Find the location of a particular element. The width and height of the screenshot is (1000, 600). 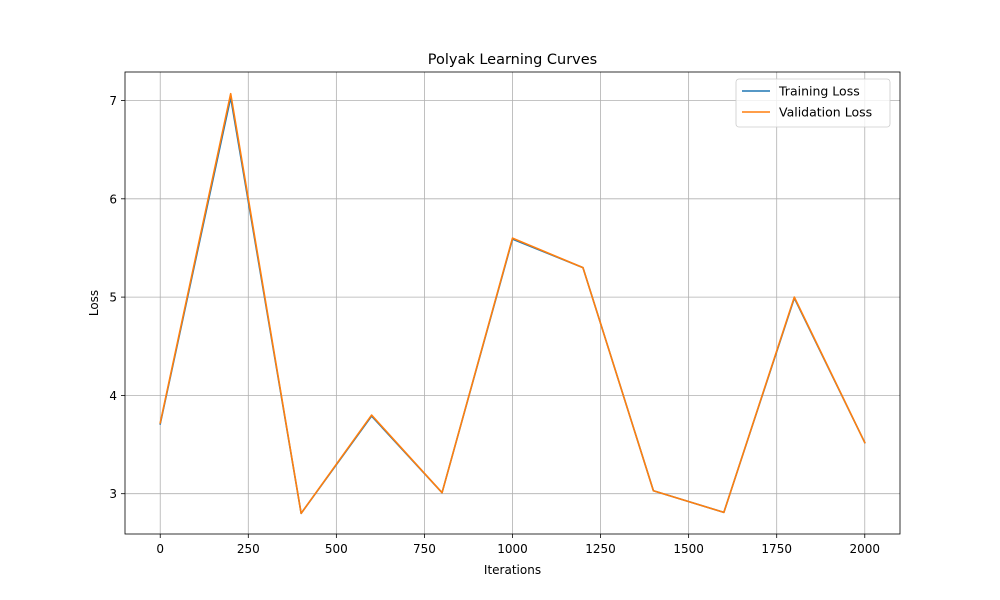

x-tick-label: 1500 is located at coordinates (688, 549).